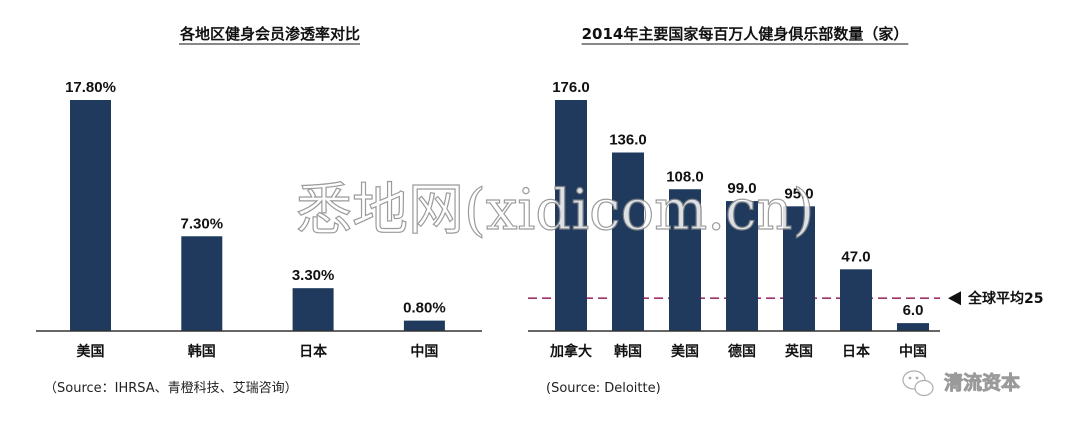 The image size is (1080, 429). I want to click on tick-label: 英国, so click(798, 351).